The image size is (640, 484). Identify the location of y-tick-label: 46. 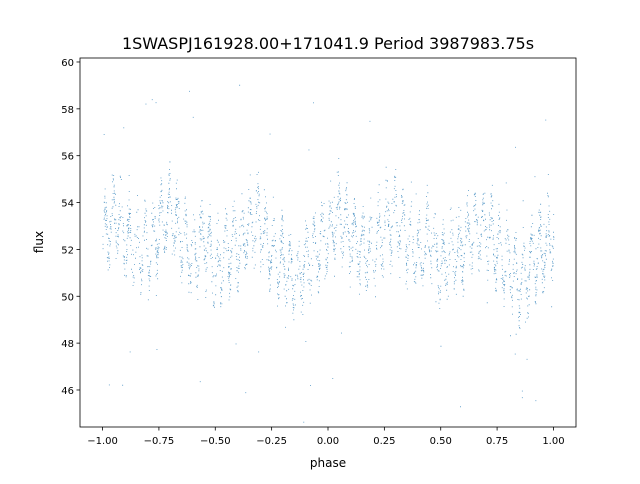
(67, 391).